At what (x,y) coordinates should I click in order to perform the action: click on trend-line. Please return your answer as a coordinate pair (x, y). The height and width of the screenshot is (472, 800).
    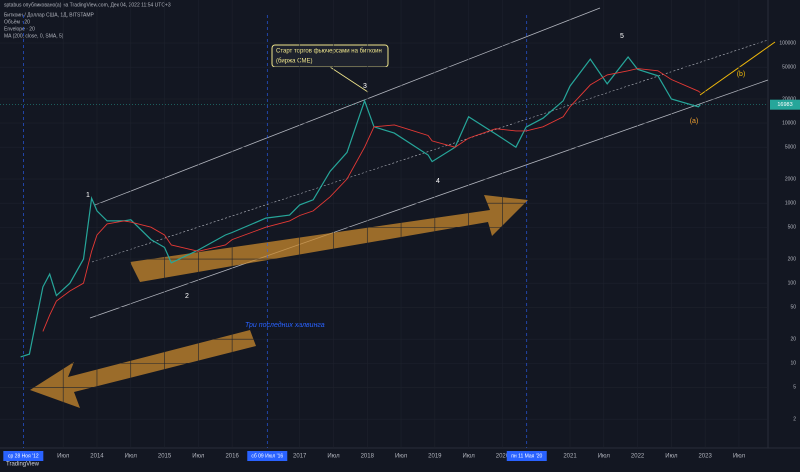
    Looking at the image, I should click on (737, 68).